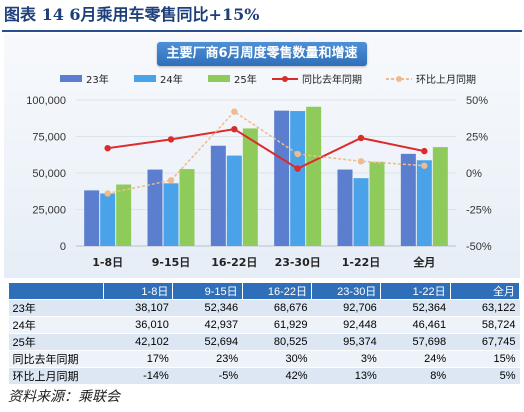 This screenshot has width=524, height=412. Describe the element at coordinates (56, 359) in the screenshot. I see `row-label: 同比去年同期` at that location.